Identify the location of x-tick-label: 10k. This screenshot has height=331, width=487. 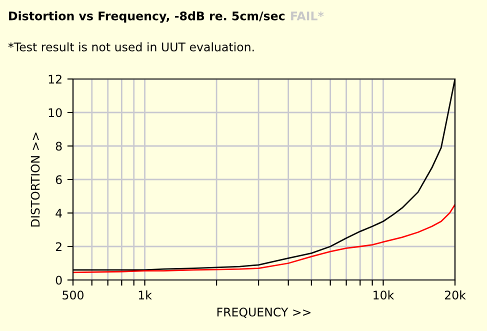
(384, 295).